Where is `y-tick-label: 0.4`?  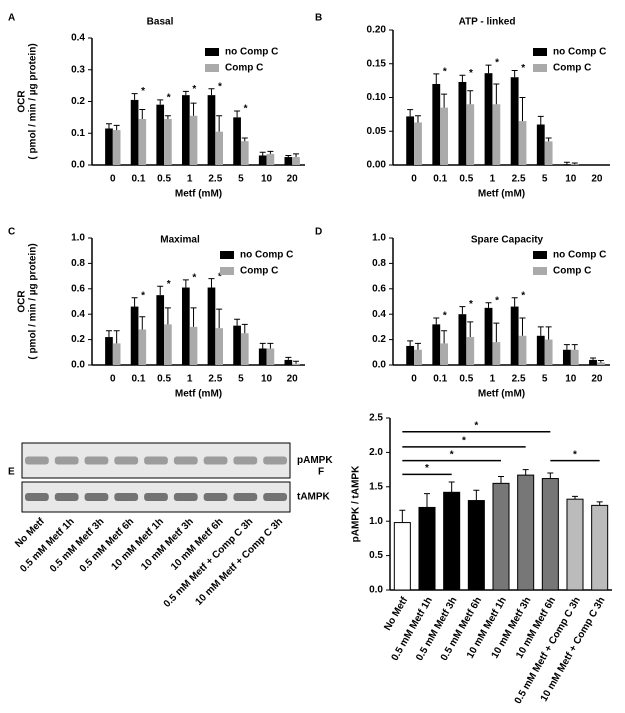
y-tick-label: 0.4 is located at coordinates (78, 314).